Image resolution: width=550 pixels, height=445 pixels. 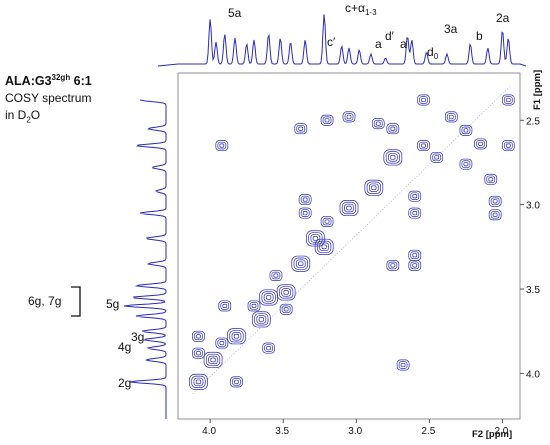 I want to click on x-tick-label: 3.5, so click(x=282, y=431).